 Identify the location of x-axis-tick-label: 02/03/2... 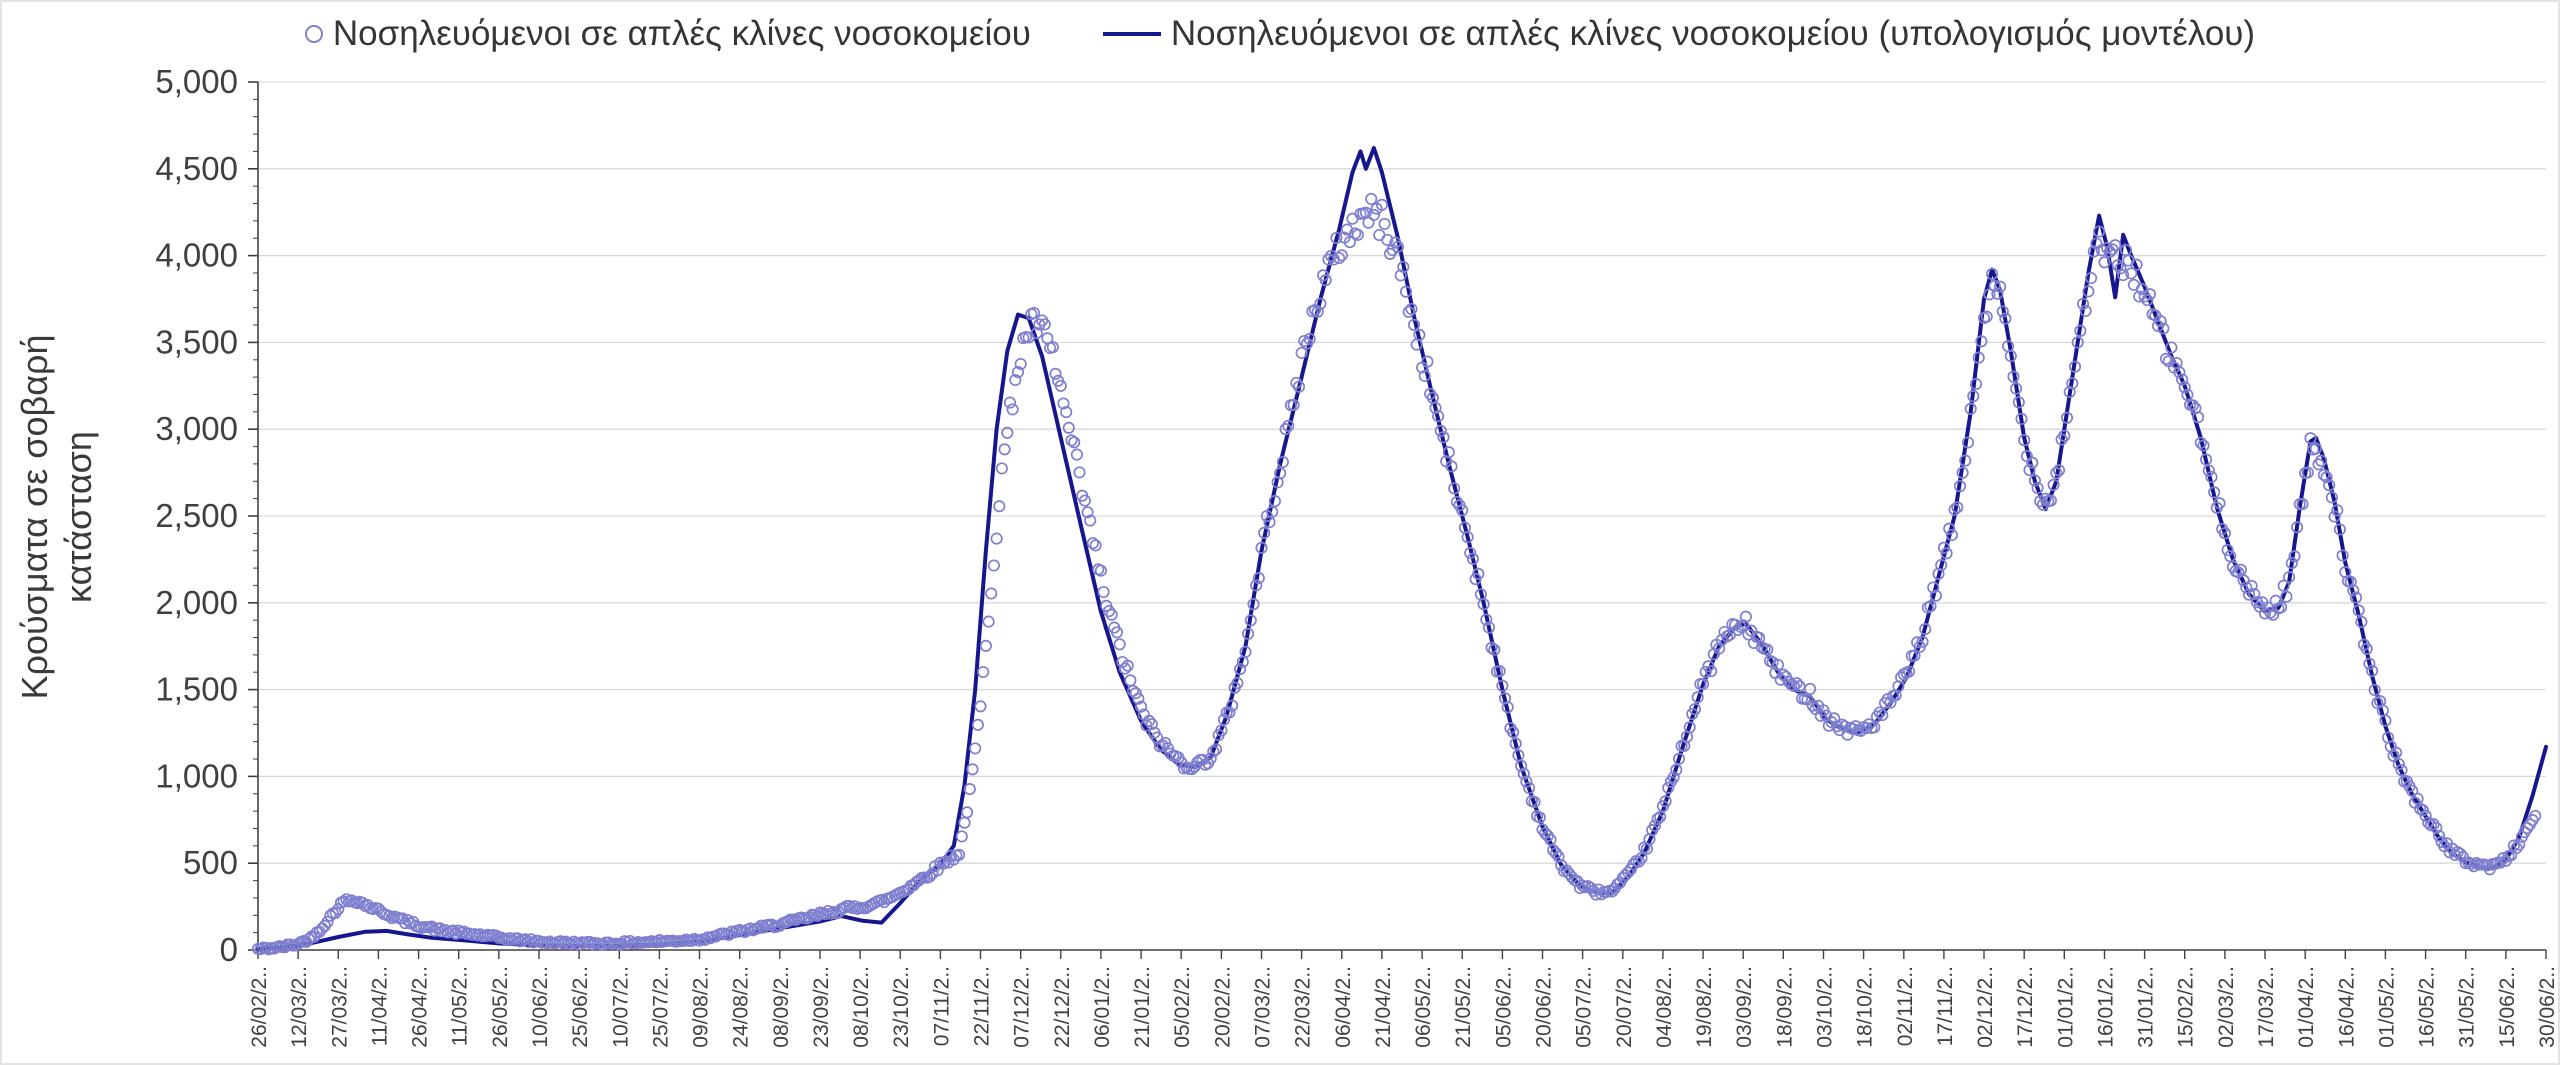
(2226, 1007).